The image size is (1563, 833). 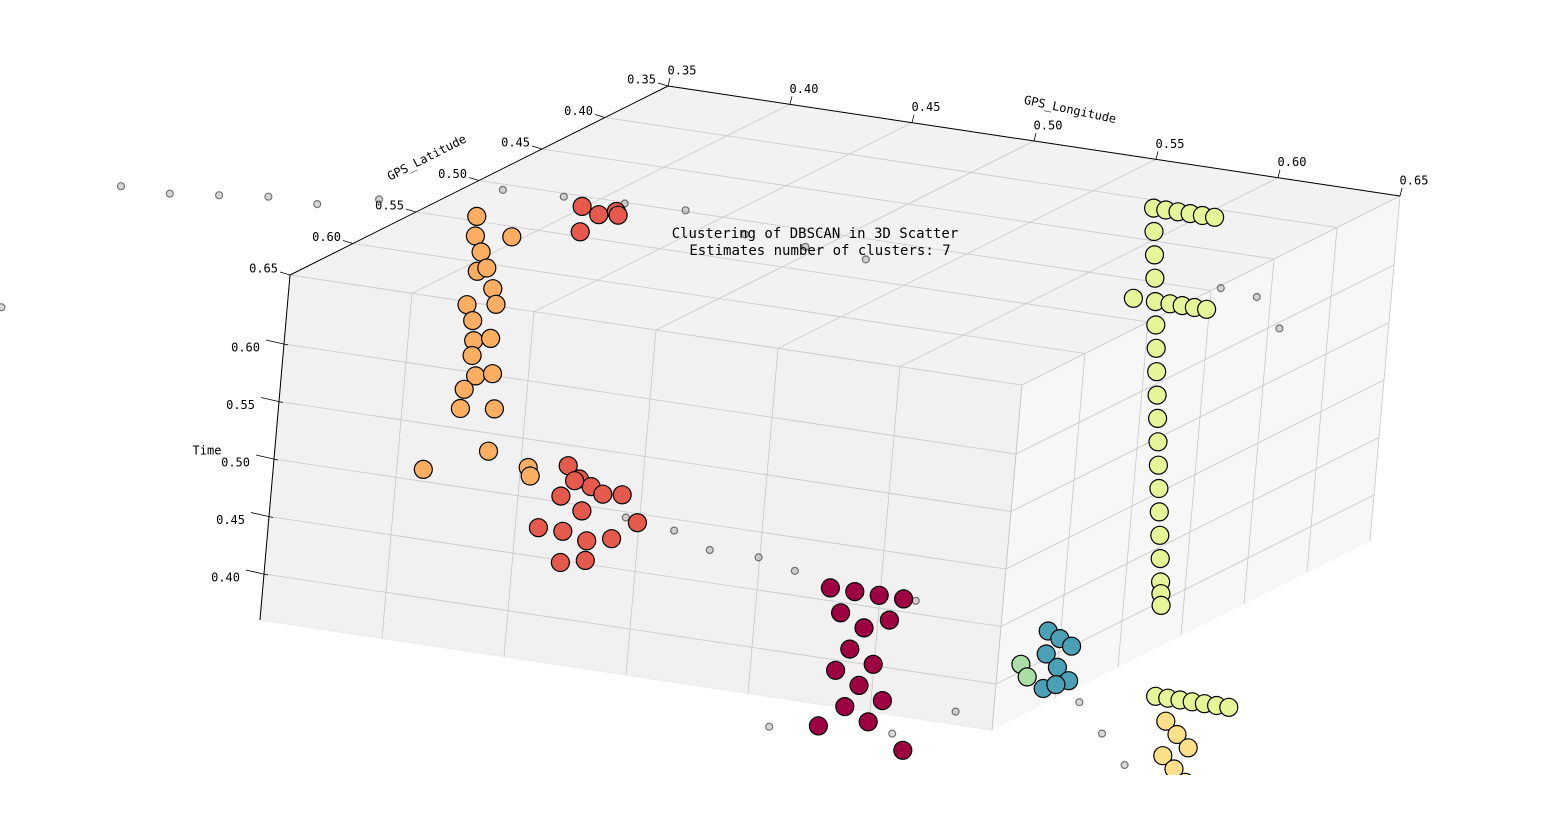 I want to click on x-tick-label: 0.50, so click(x=1048, y=126).